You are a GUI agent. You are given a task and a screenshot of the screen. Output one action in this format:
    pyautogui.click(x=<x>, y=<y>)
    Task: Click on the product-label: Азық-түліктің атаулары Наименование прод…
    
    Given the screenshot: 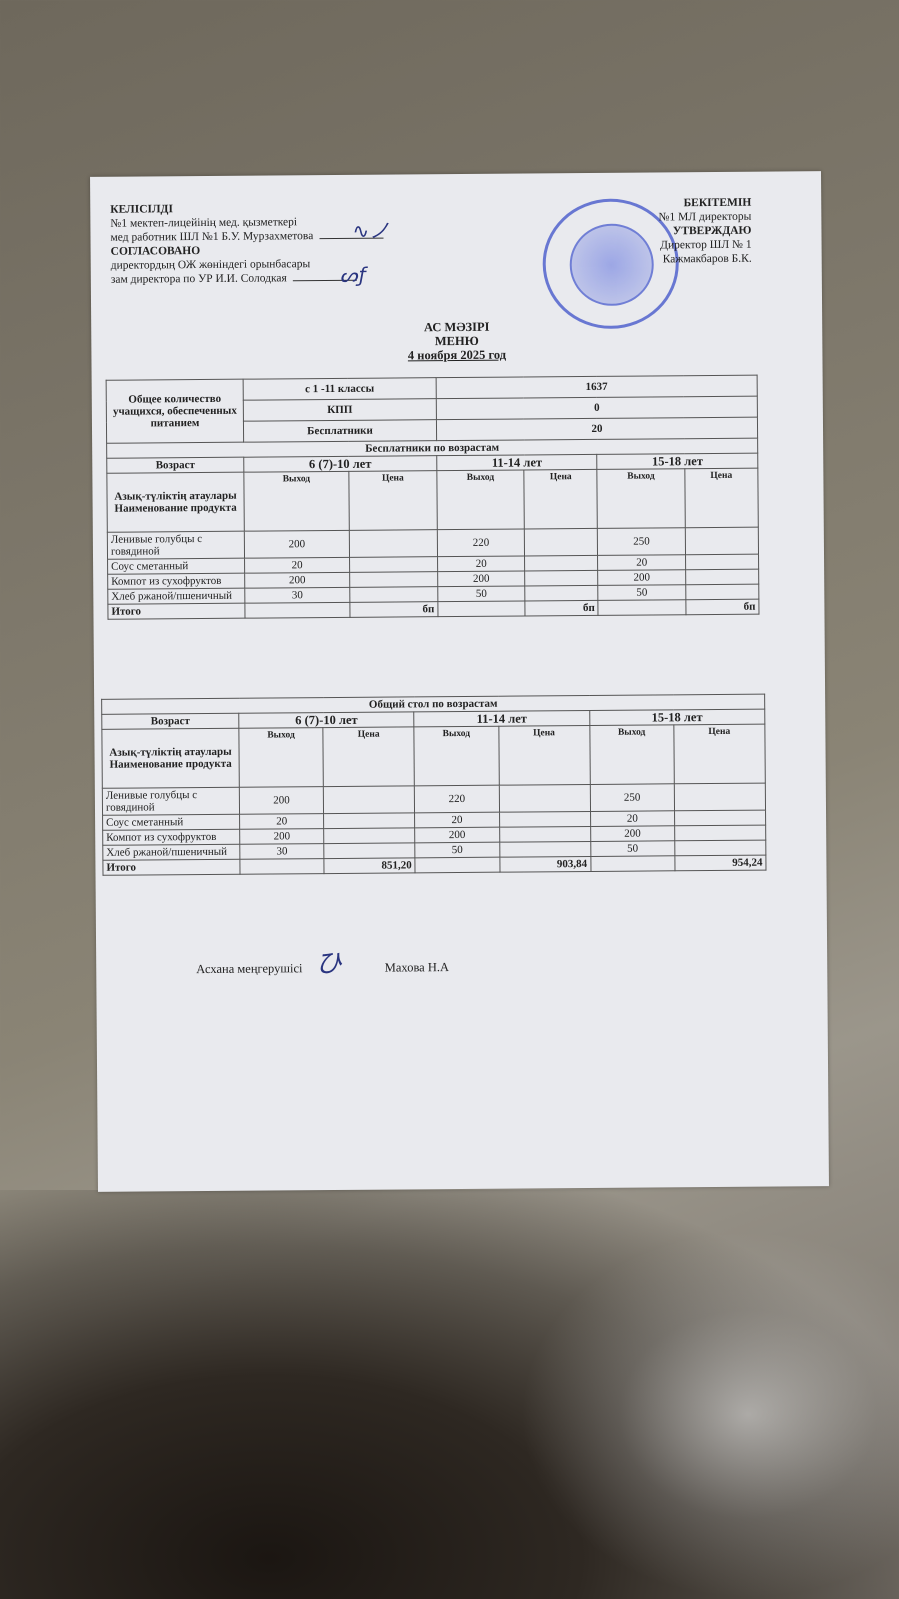 What is the action you would take?
    pyautogui.click(x=170, y=758)
    